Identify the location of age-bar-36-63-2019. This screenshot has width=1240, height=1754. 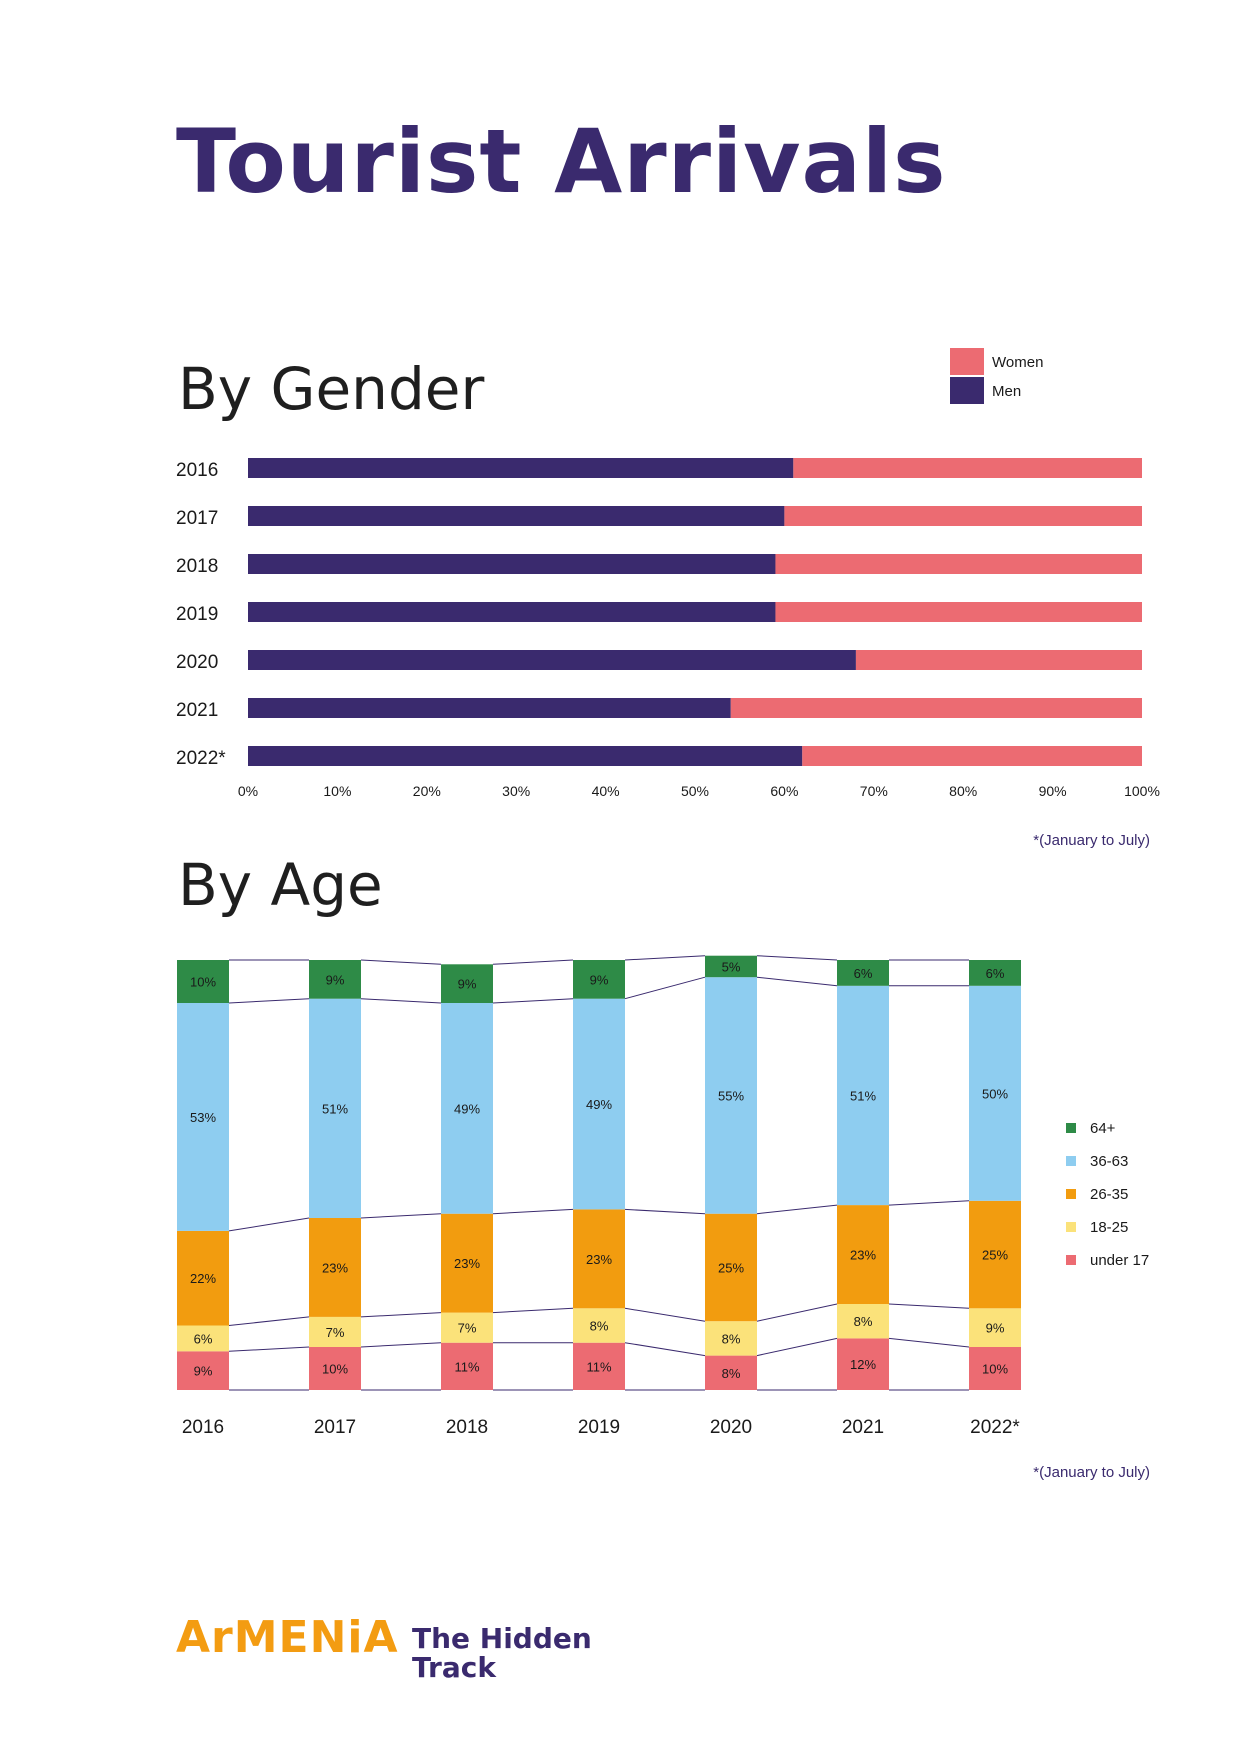
(599, 1104).